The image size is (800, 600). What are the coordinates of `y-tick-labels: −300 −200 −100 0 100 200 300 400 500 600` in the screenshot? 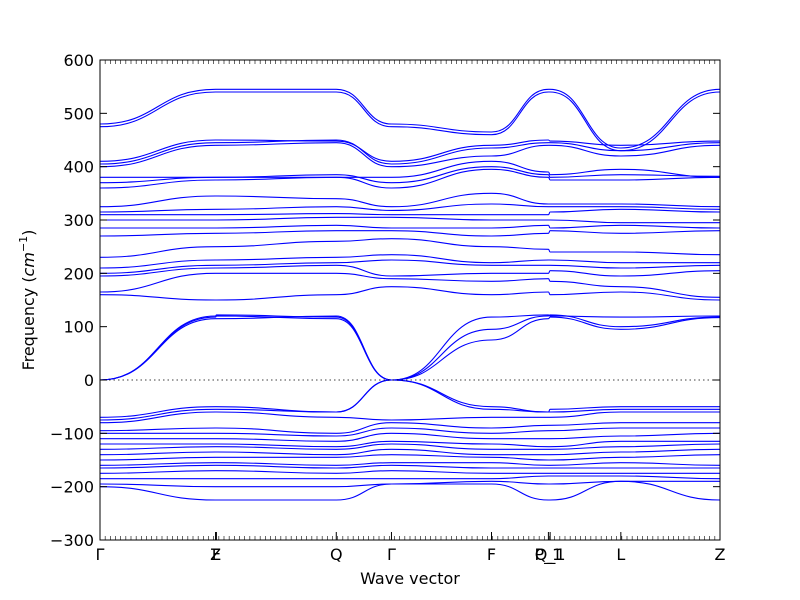 It's located at (72, 300).